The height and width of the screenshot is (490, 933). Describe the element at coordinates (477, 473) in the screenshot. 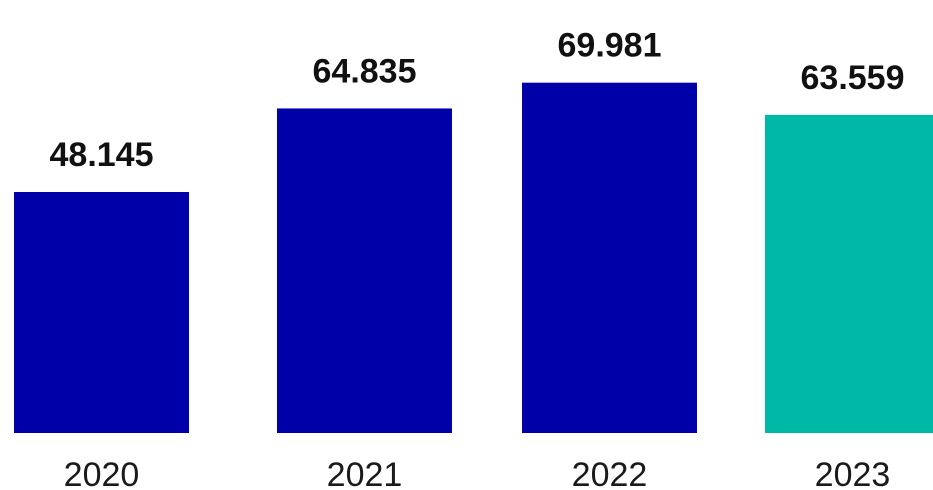

I see `category-labels-layer: 2020 2021 2022 2023` at that location.